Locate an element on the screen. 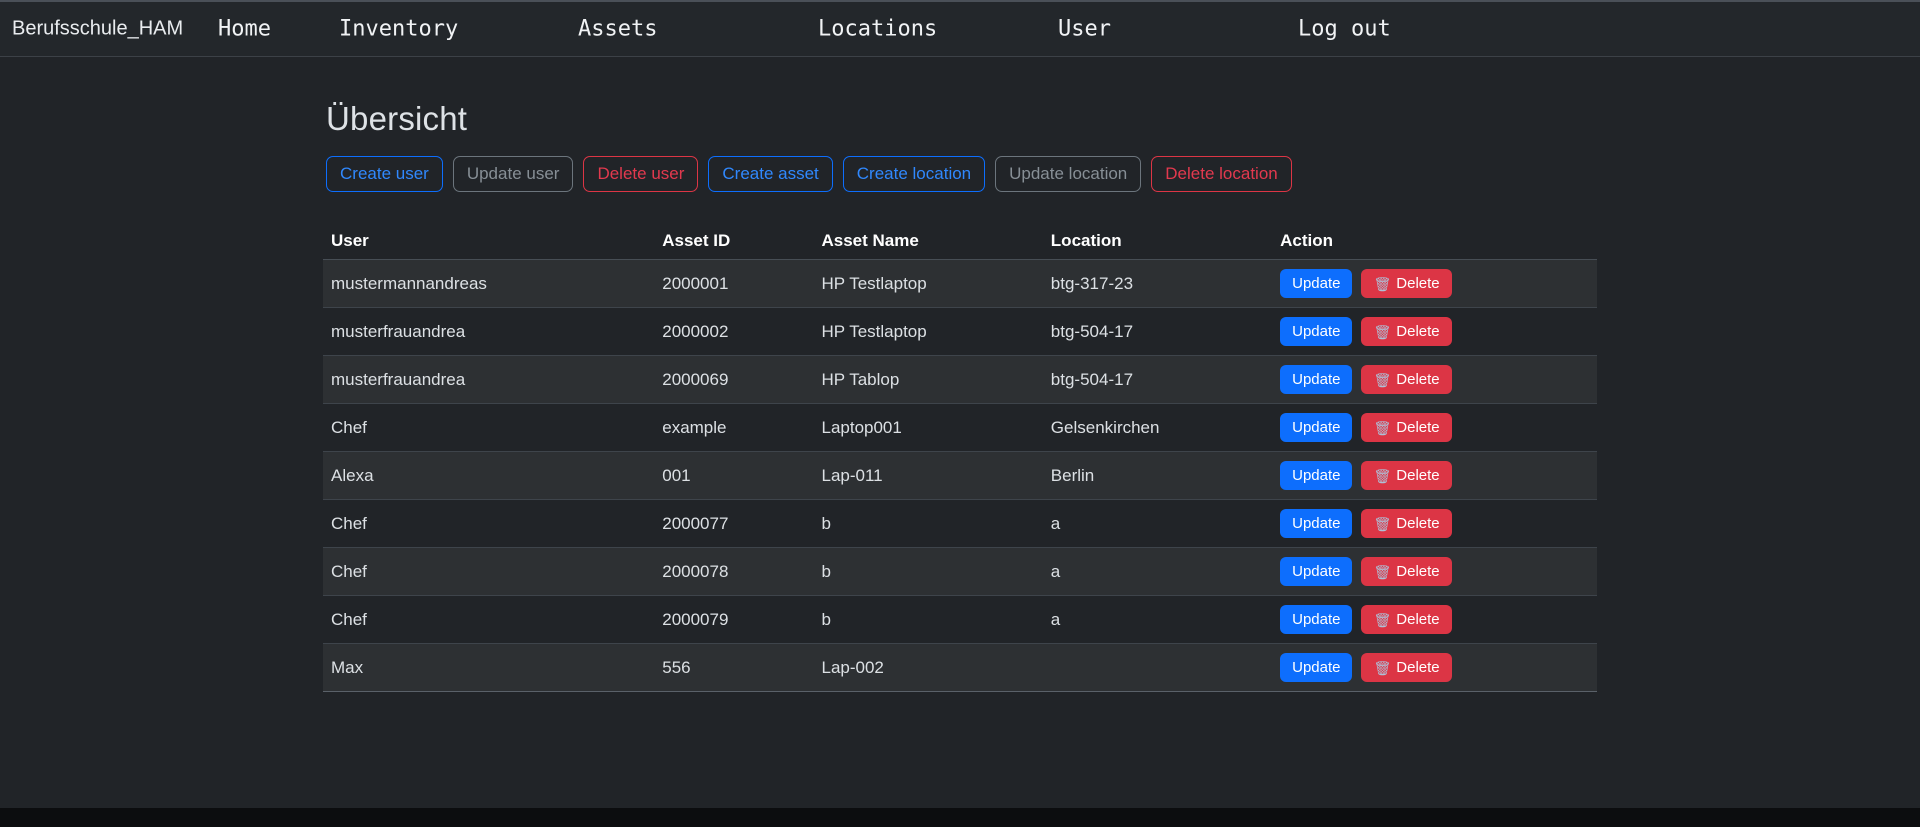 The image size is (1920, 827). table-header-row: User Asset ID Asset Name Location Action is located at coordinates (960, 241).